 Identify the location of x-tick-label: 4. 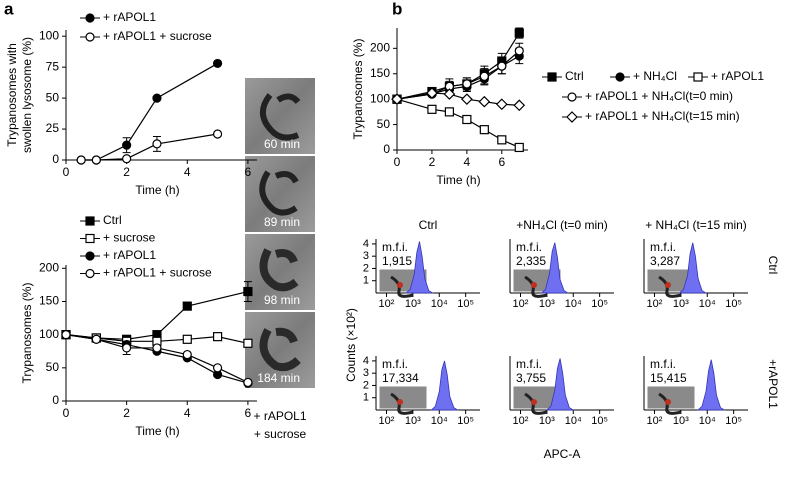
(467, 162).